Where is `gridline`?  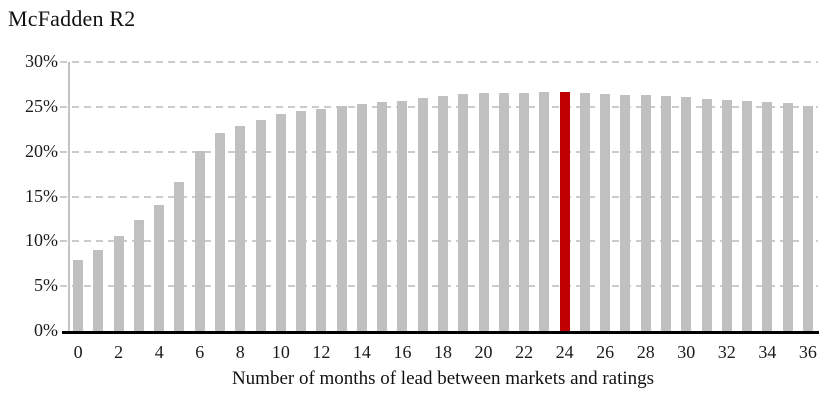 gridline is located at coordinates (439, 62).